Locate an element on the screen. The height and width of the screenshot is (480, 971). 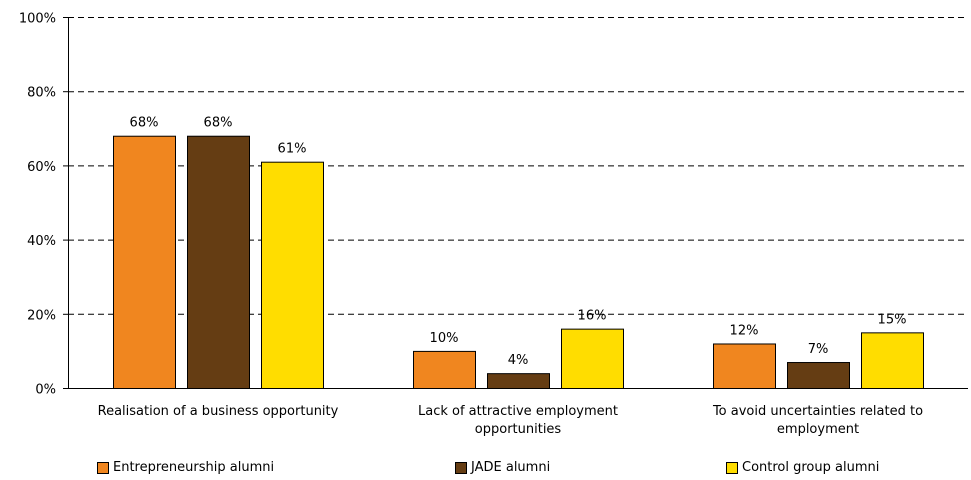
data-label: 61% is located at coordinates (292, 149).